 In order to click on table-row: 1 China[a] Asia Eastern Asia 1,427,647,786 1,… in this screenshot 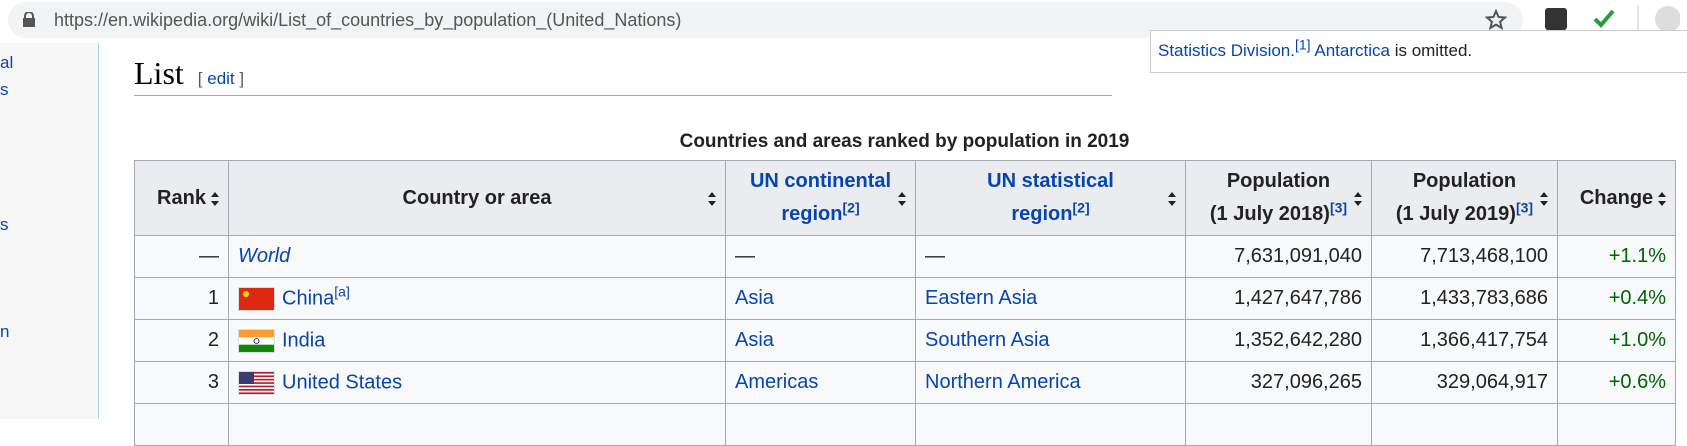, I will do `click(905, 298)`.